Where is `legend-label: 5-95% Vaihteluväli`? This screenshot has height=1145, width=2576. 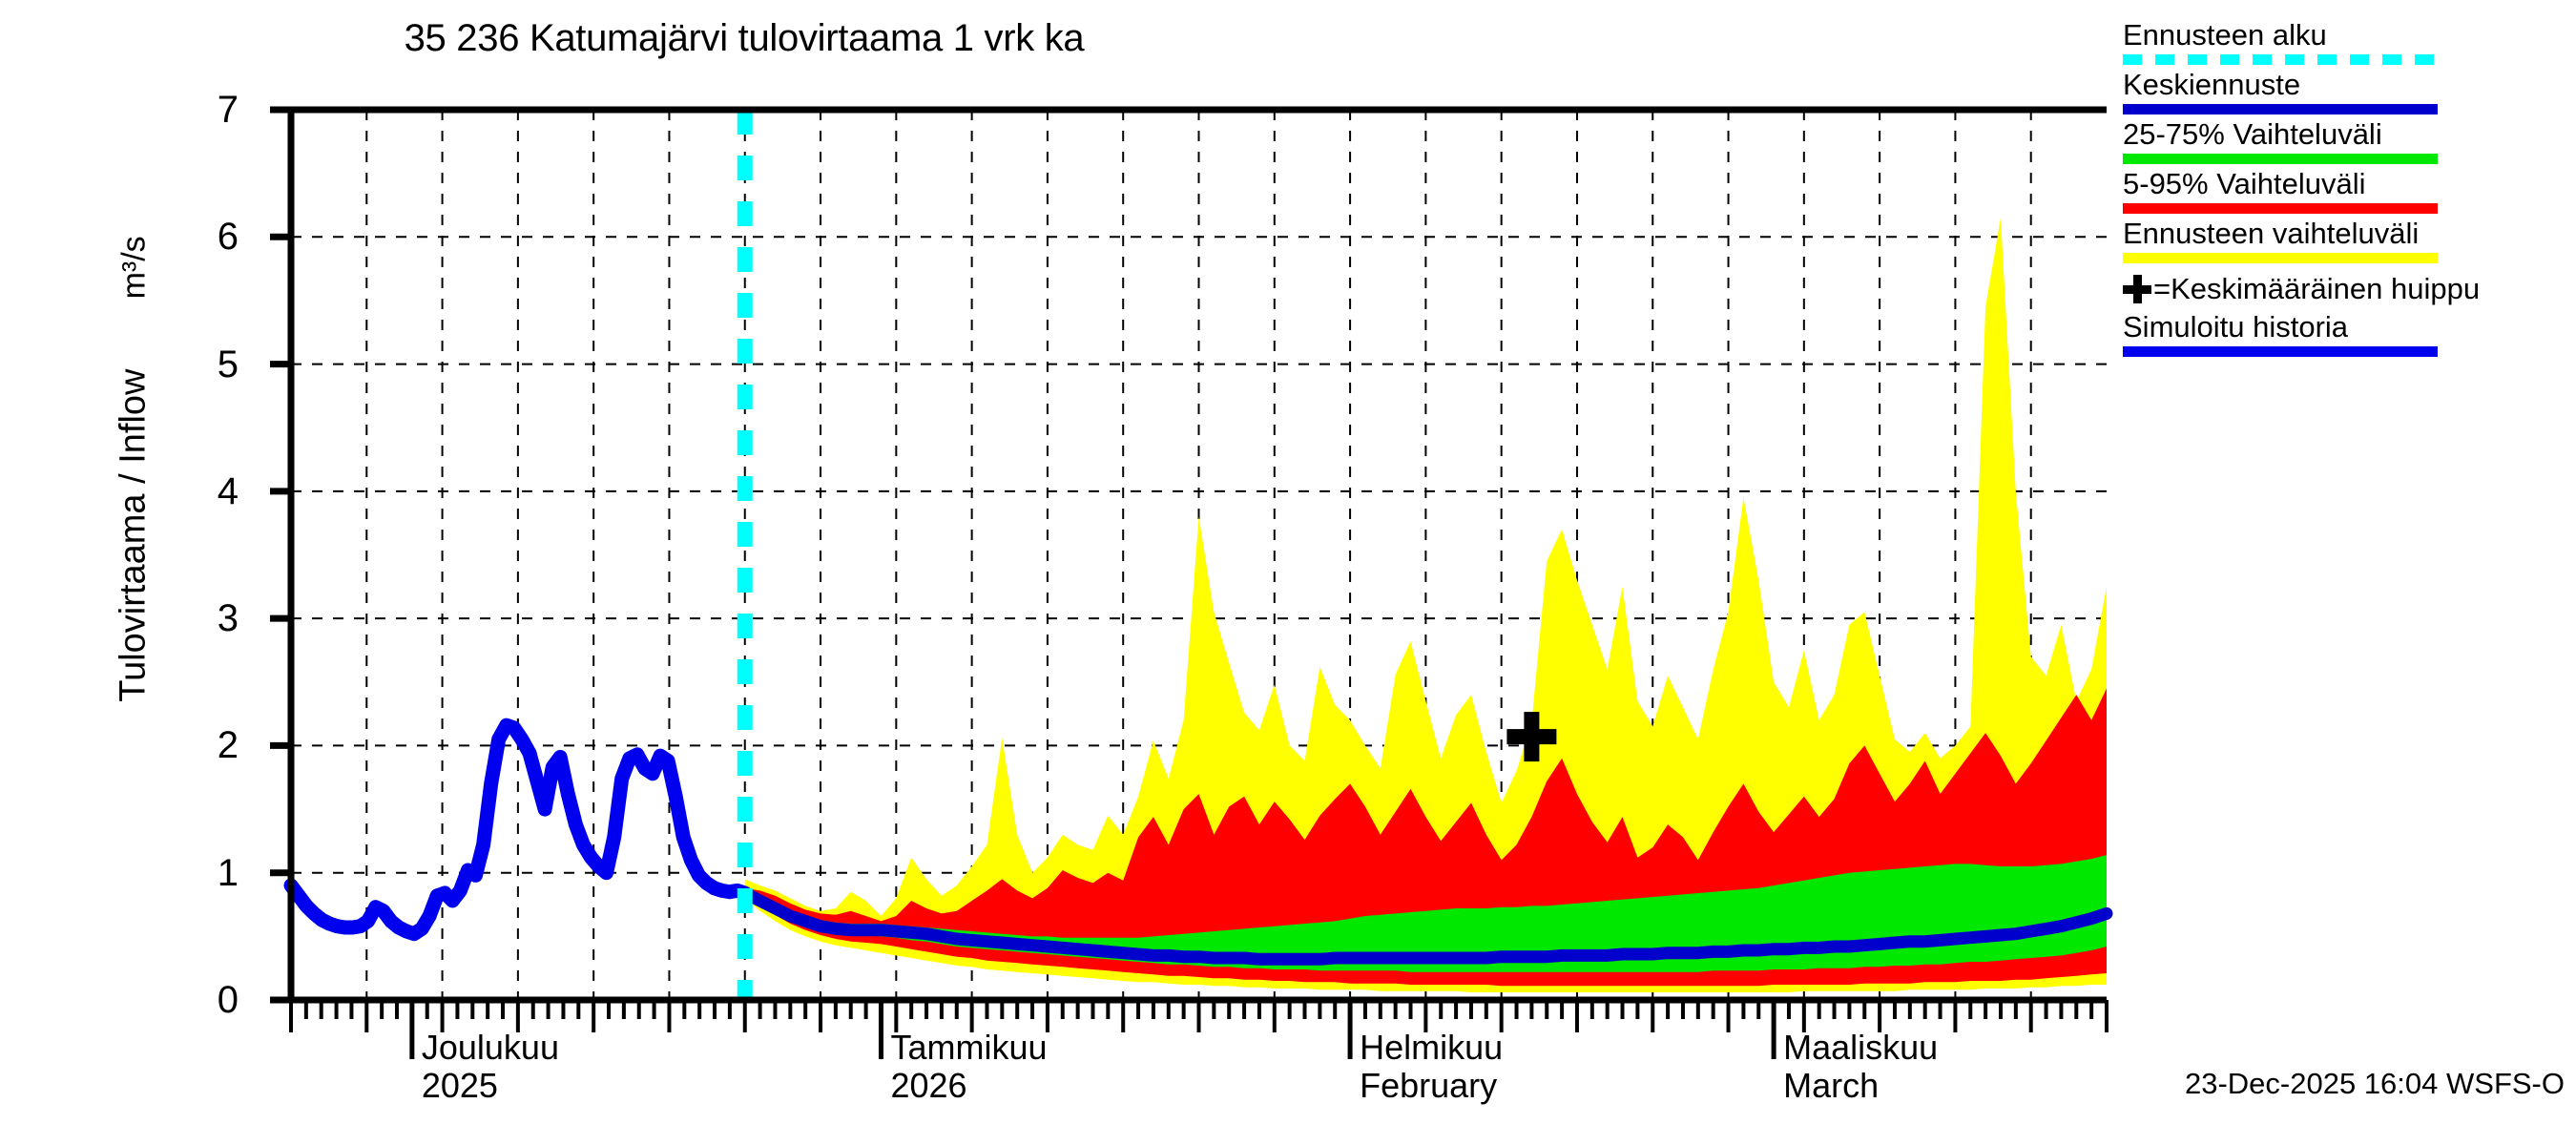 legend-label: 5-95% Vaihteluväli is located at coordinates (2244, 184).